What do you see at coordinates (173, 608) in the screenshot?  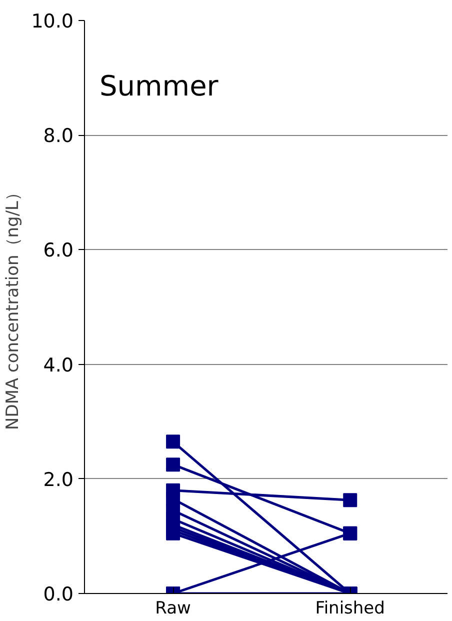 I see `x-tick-label: Raw` at bounding box center [173, 608].